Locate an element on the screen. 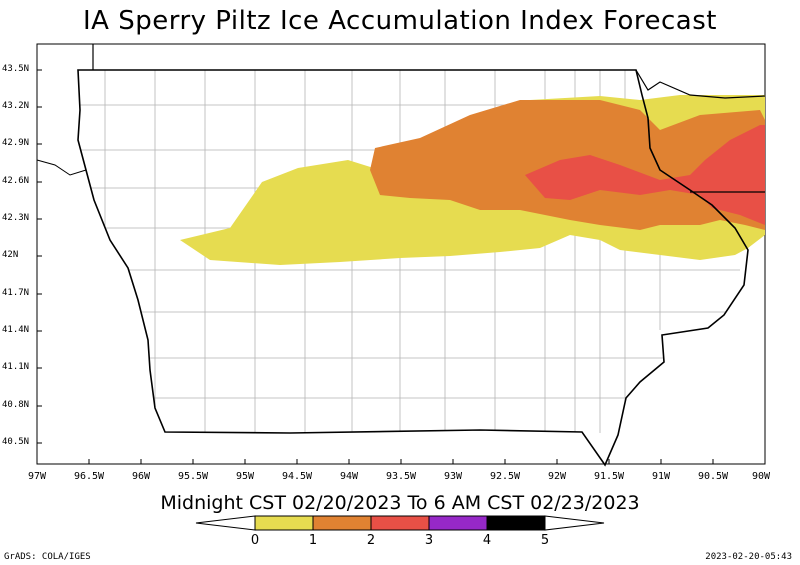 This screenshot has width=800, height=565. lat-label-41.7N: 41.7N is located at coordinates (16, 293).